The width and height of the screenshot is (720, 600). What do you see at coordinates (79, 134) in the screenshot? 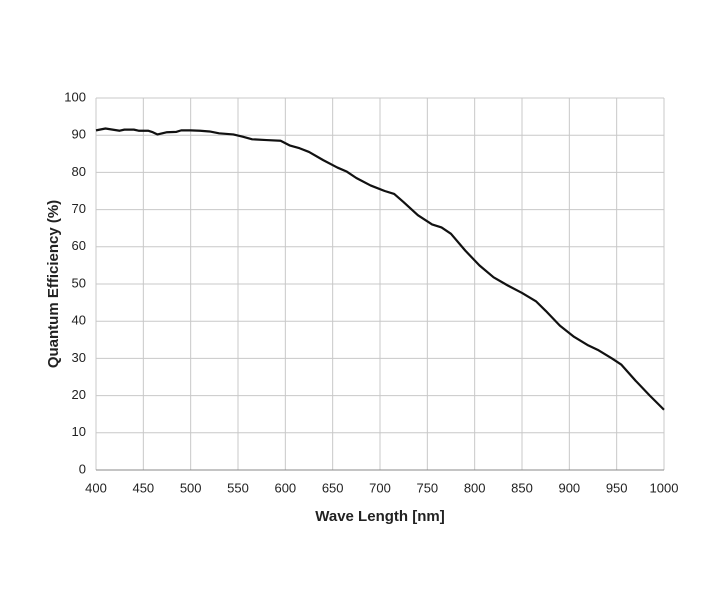
I see `y-tick-label: 90` at bounding box center [79, 134].